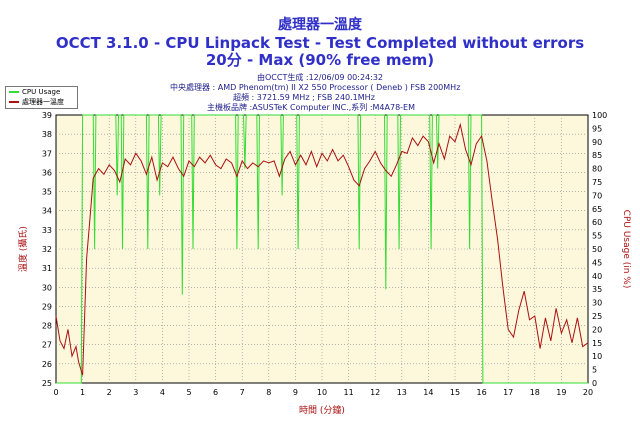 The image size is (640, 427). I want to click on y-left-tick-label: 29, so click(47, 306).